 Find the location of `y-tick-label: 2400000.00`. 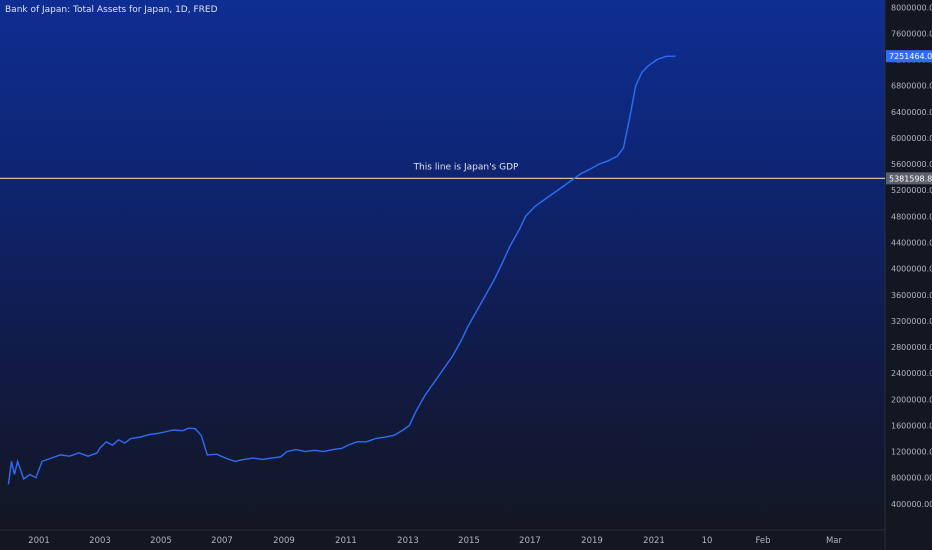

y-tick-label: 2400000.00 is located at coordinates (911, 373).